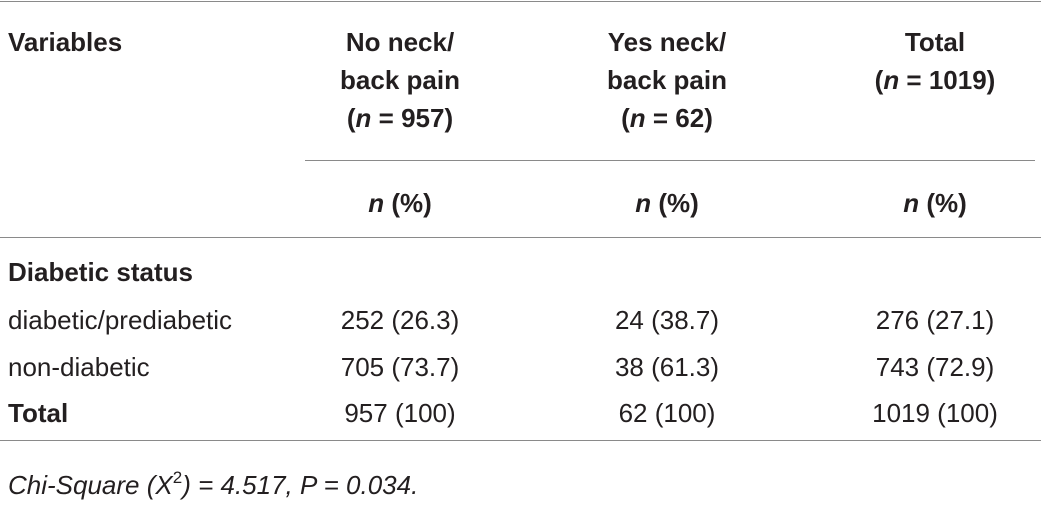 The width and height of the screenshot is (1041, 505). I want to click on text-run: No neck/, so click(400, 42).